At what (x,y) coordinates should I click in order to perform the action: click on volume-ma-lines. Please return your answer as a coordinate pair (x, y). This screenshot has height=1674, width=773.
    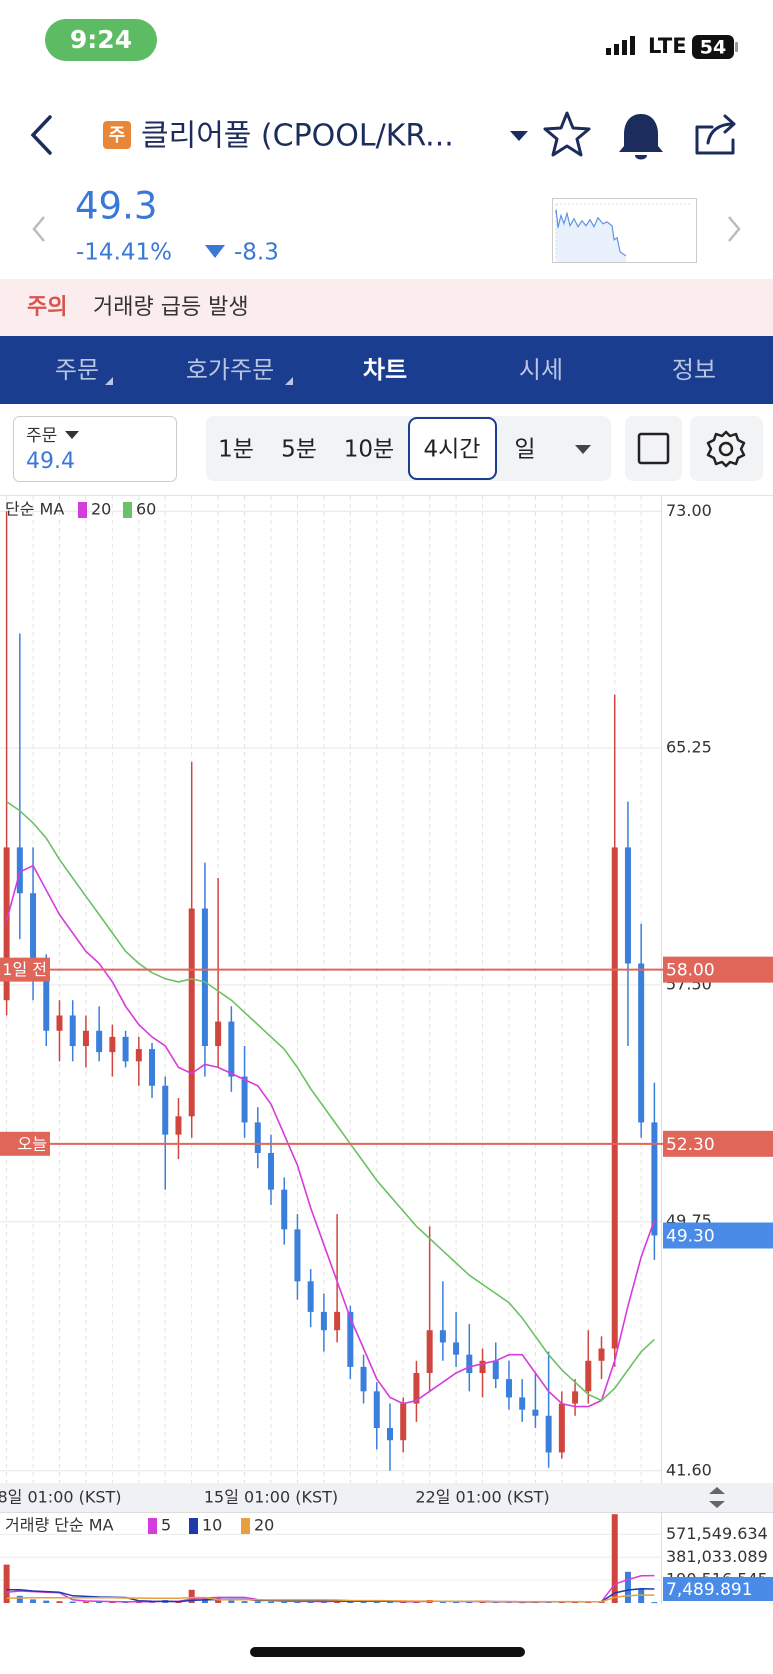
    Looking at the image, I should click on (330, 1588).